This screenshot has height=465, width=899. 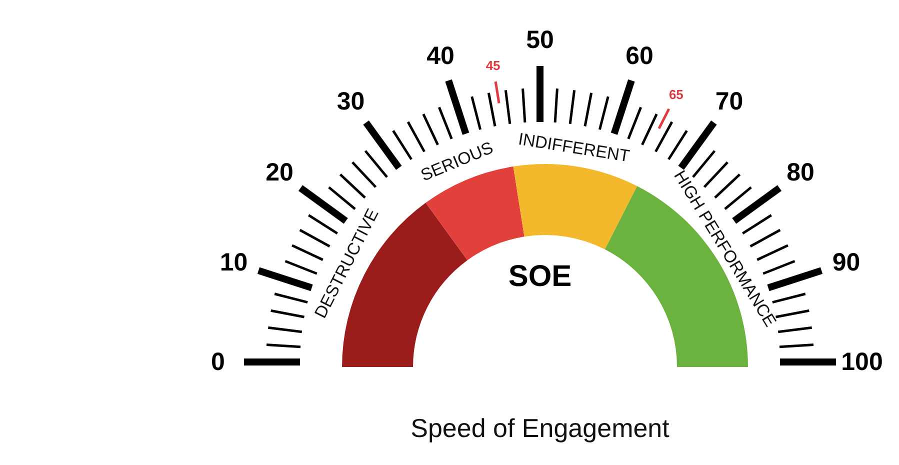 What do you see at coordinates (862, 362) in the screenshot?
I see `text: 100` at bounding box center [862, 362].